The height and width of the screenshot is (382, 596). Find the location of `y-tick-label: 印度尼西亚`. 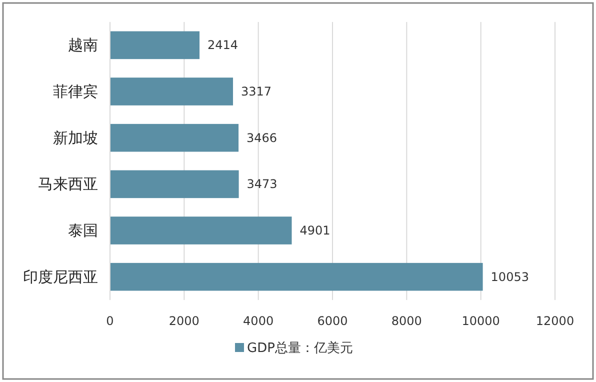

y-tick-label: 印度尼西亚 is located at coordinates (60, 277).